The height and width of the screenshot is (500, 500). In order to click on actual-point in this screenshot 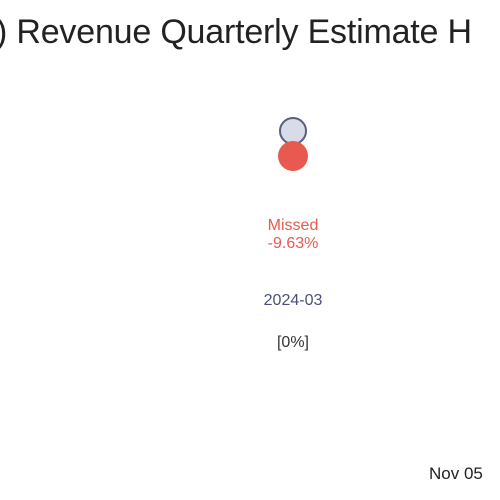, I will do `click(293, 156)`.